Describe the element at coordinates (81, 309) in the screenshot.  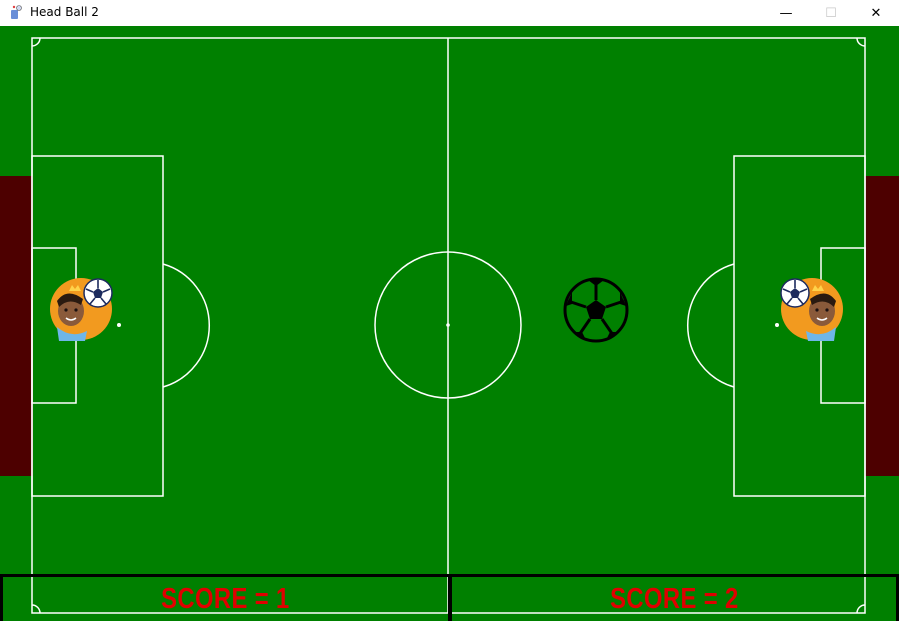
I see `left-player` at that location.